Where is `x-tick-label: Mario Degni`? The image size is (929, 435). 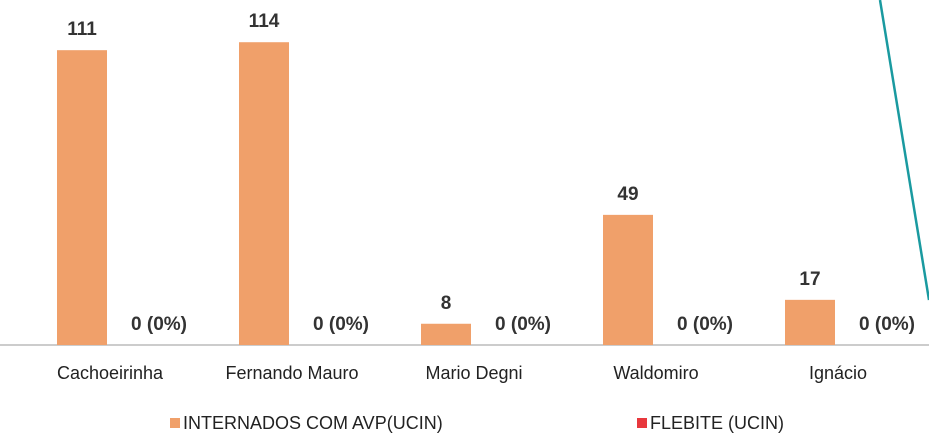
x-tick-label: Mario Degni is located at coordinates (473, 373).